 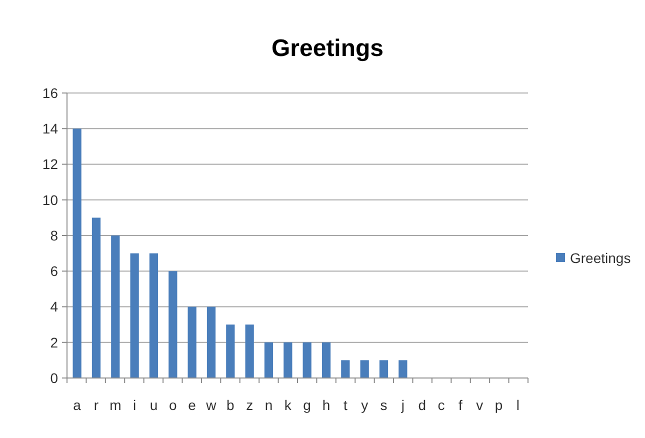 I want to click on x-tick-label: b, so click(x=230, y=405).